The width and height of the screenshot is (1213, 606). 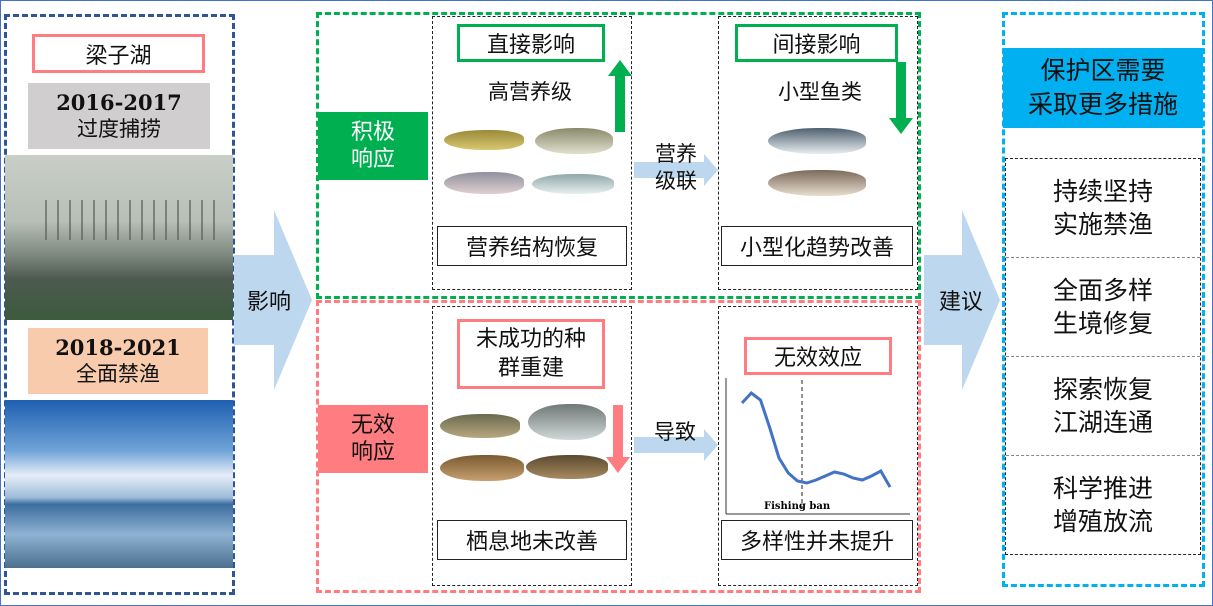 What do you see at coordinates (118, 347) in the screenshot?
I see `period2-years: 2018-2021` at bounding box center [118, 347].